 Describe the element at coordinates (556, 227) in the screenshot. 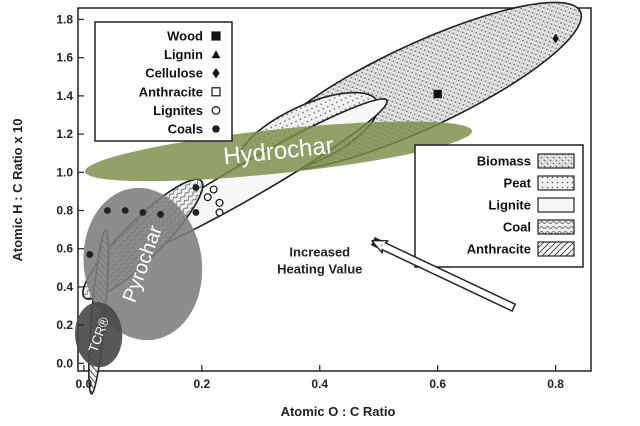

I see `region-legend-swatch-coal` at that location.